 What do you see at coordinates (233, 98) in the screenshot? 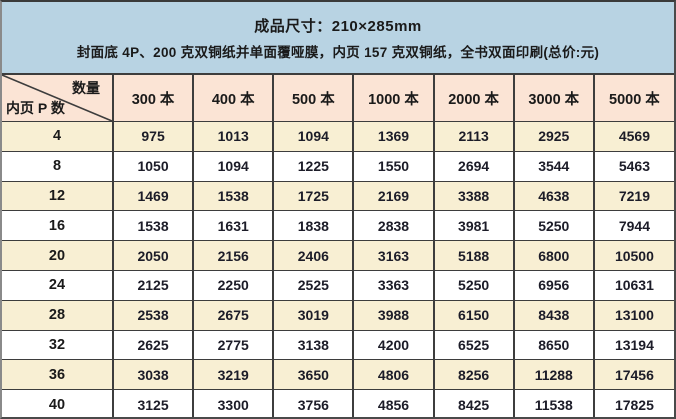
I see `column-header-quantity: 400 本` at bounding box center [233, 98].